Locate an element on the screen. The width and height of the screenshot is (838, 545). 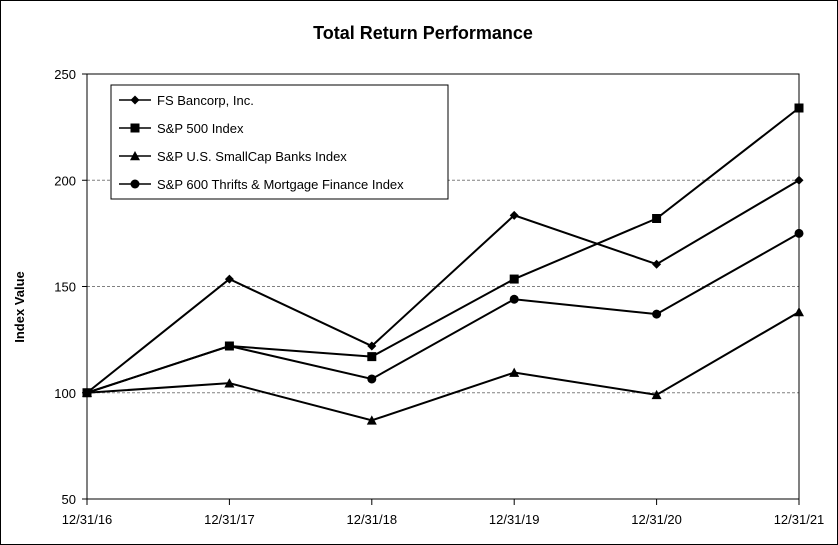
x-tick-label: 12/31/18 is located at coordinates (371, 519).